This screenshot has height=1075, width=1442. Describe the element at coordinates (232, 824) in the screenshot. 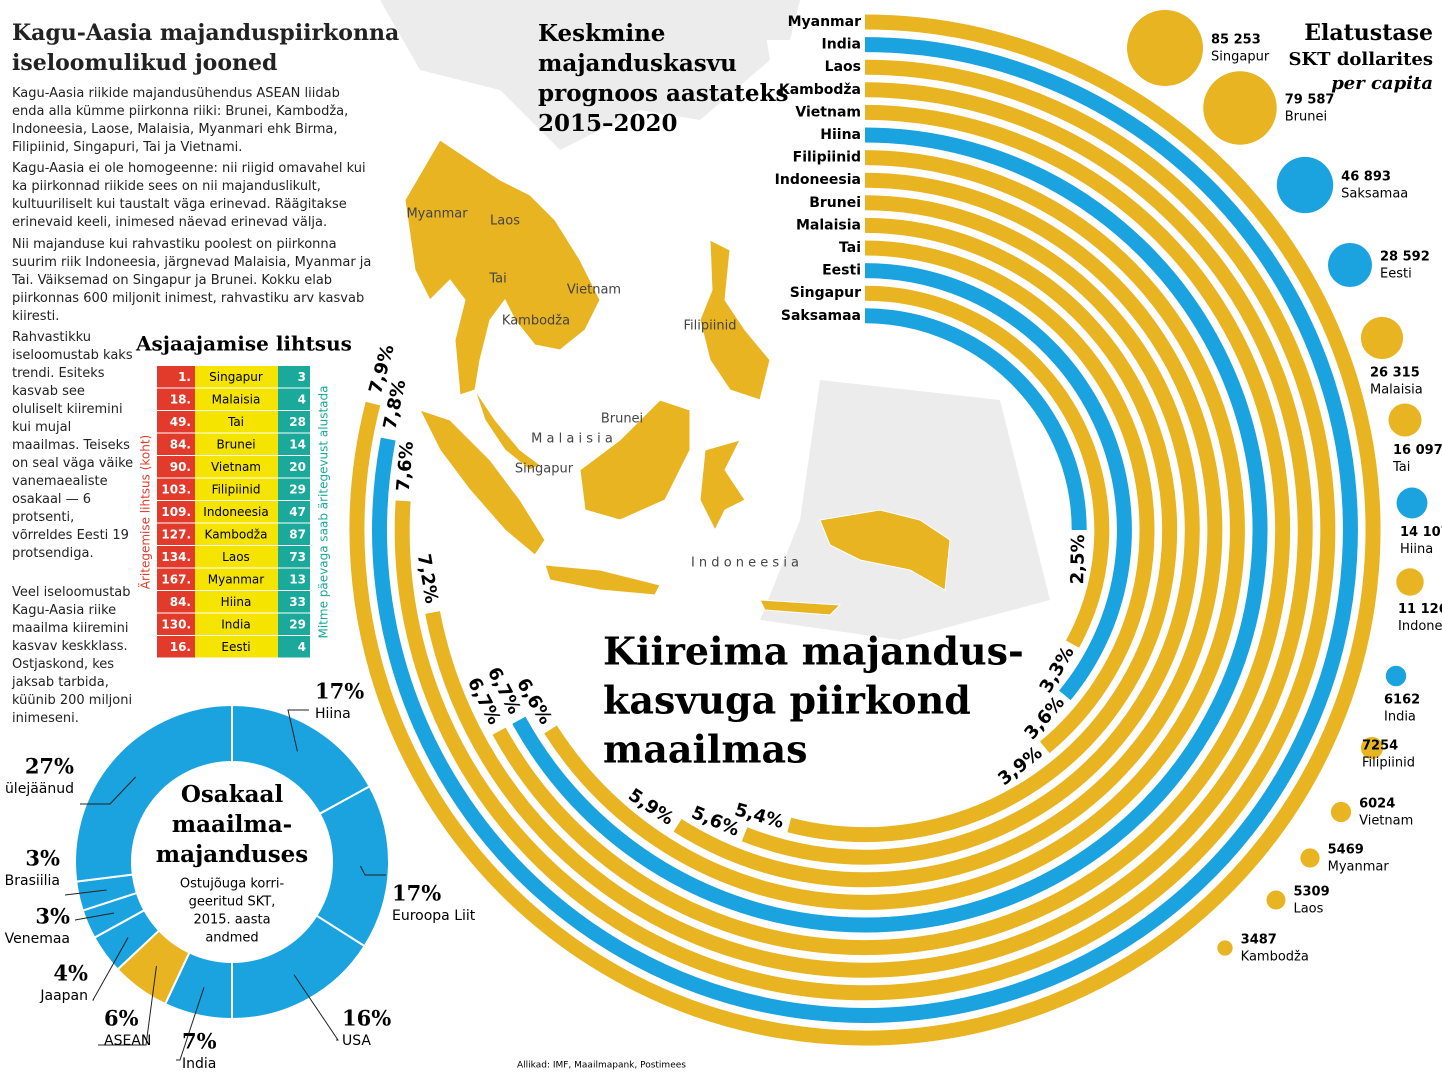

I see `donut-title: maailma-` at that location.